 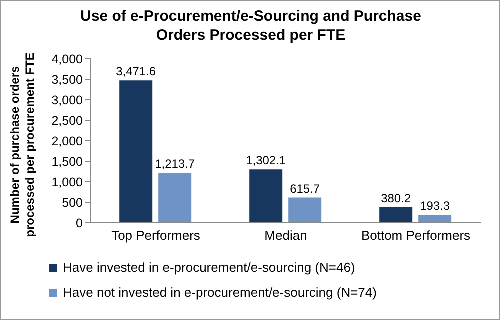 What do you see at coordinates (136, 71) in the screenshot?
I see `data-label: 3,471.6` at bounding box center [136, 71].